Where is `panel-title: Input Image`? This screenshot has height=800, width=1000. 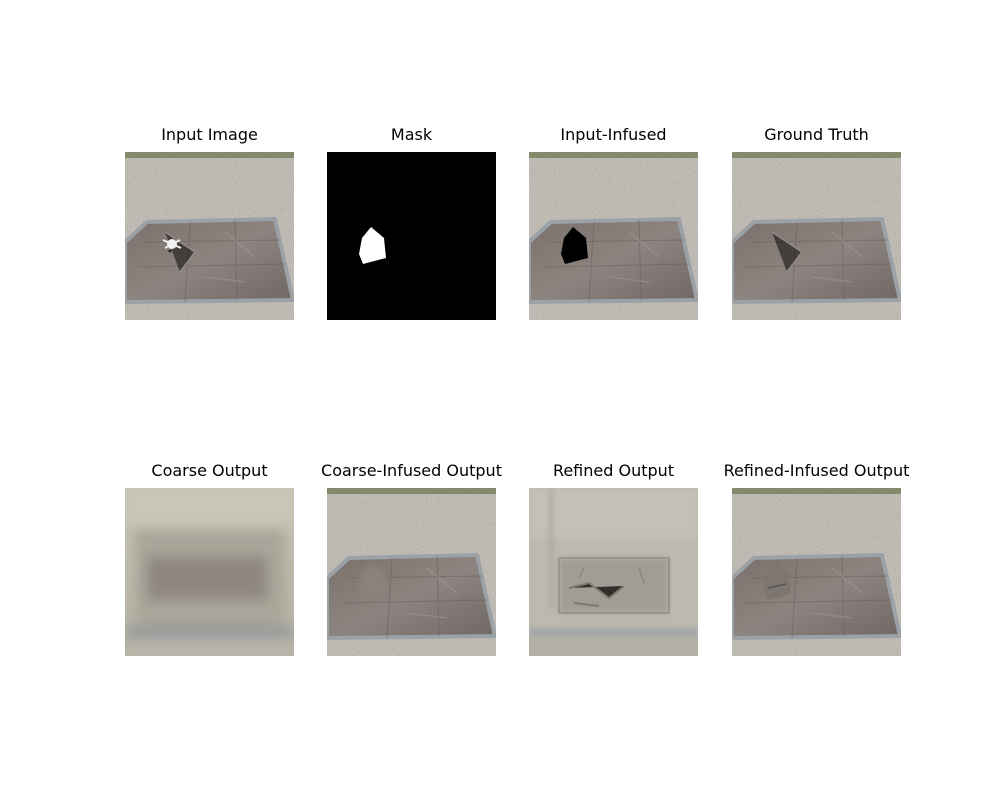
panel-title: Input Image is located at coordinates (209, 134).